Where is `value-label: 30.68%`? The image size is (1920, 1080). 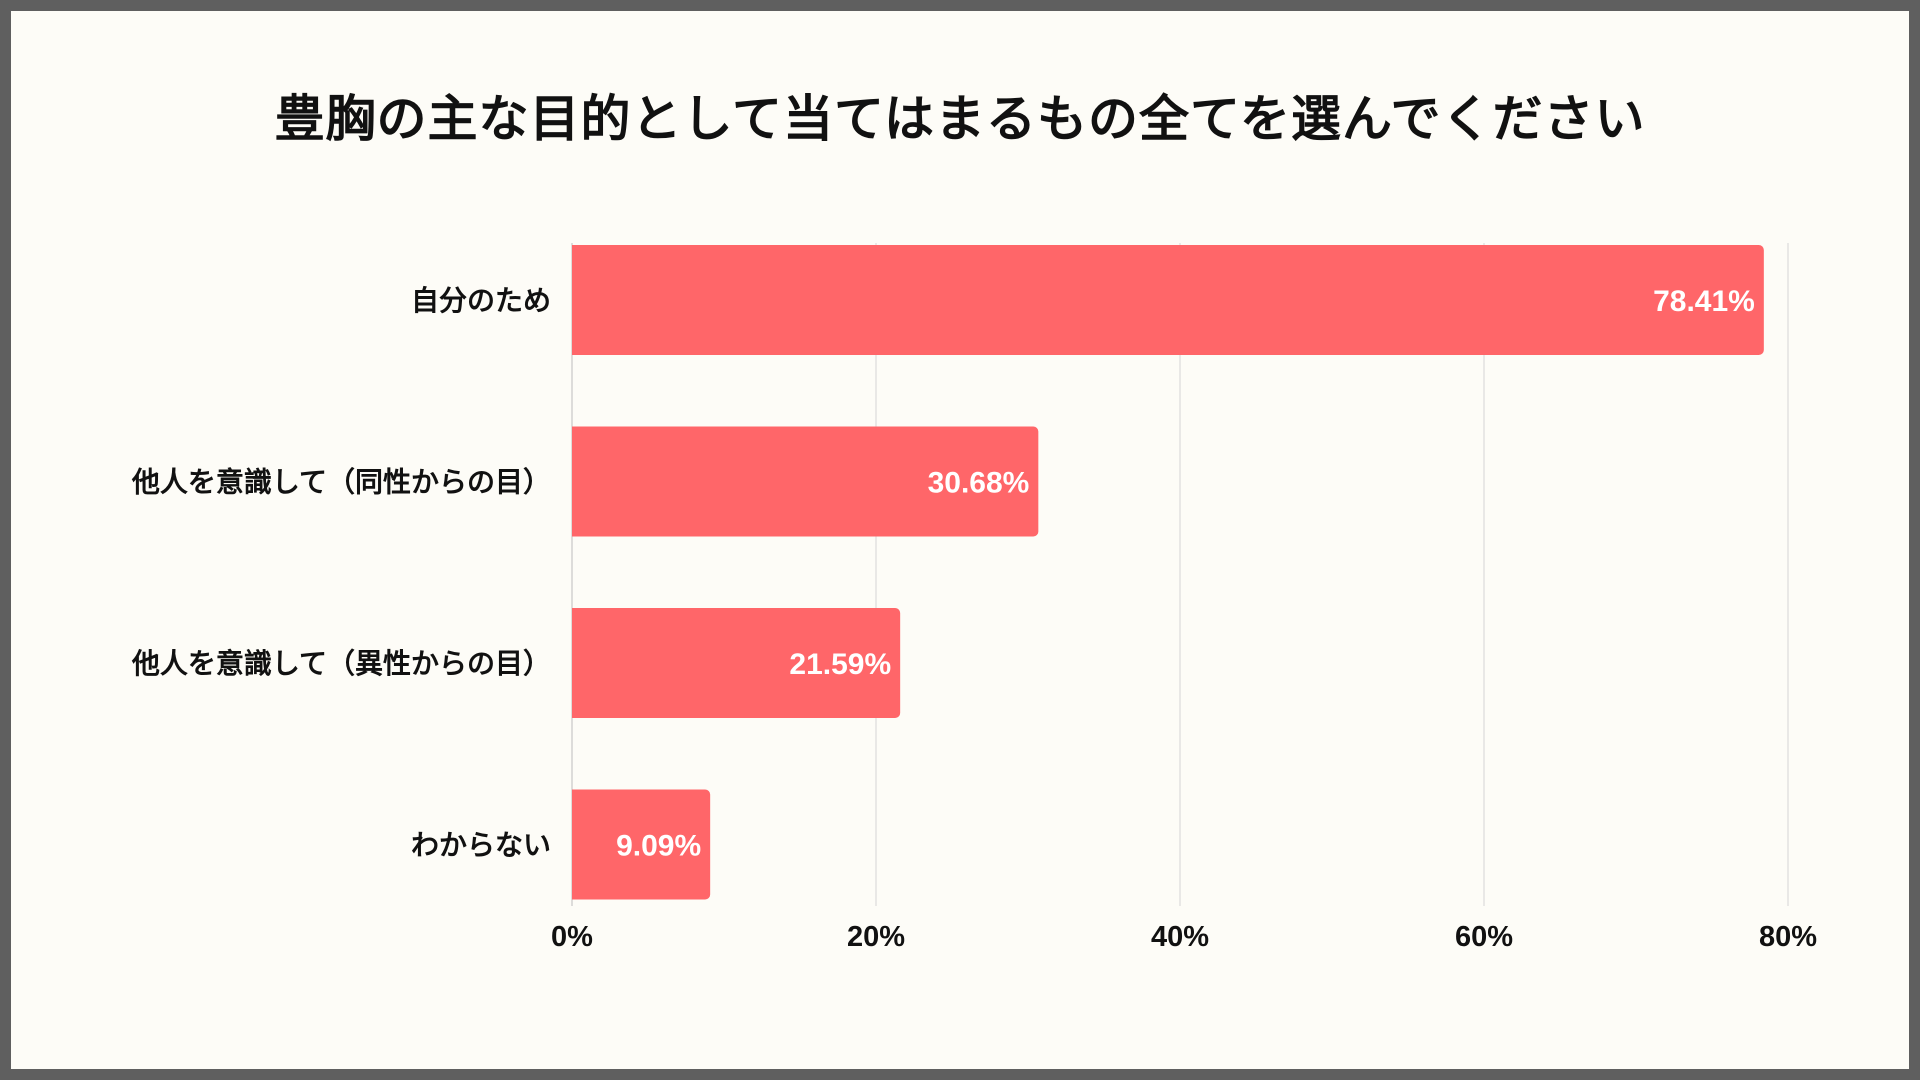 value-label: 30.68% is located at coordinates (979, 483).